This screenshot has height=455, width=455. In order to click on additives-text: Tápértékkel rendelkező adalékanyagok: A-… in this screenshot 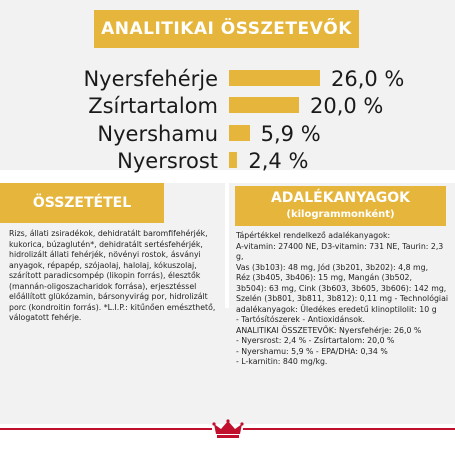, I will do `click(342, 298)`.